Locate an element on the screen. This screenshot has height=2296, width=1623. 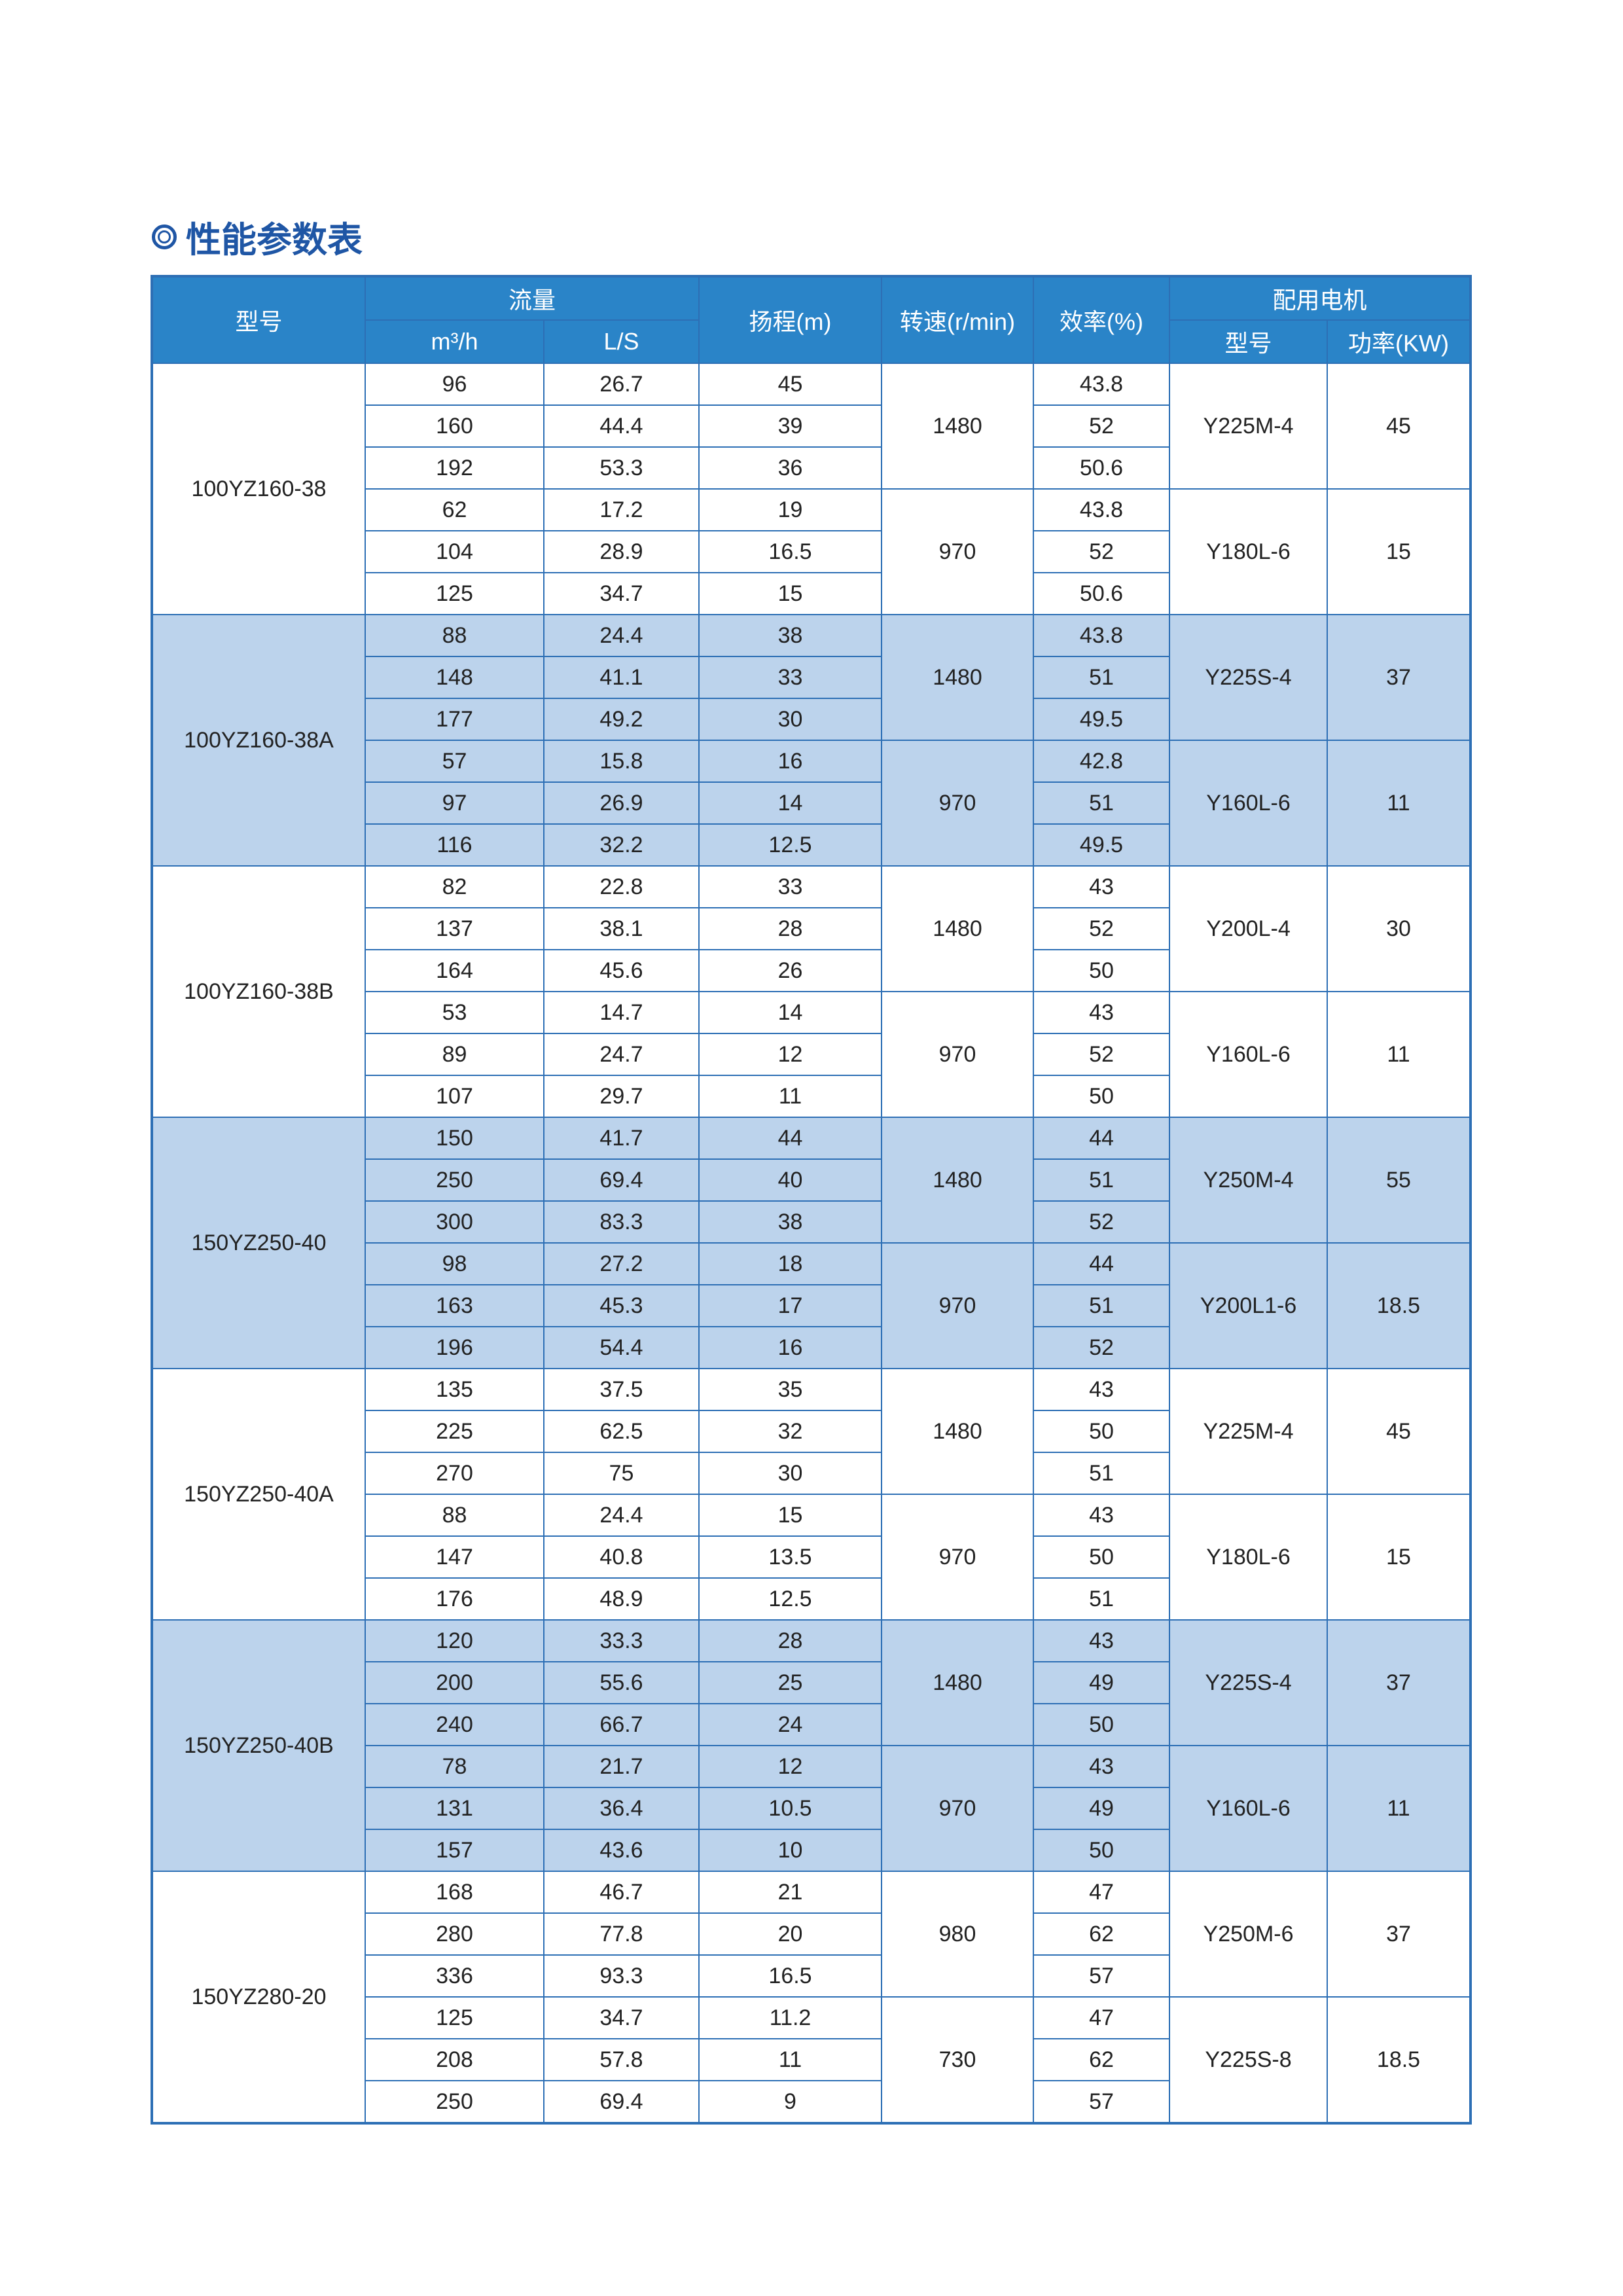
flow-ls-cell: 24.4 is located at coordinates (621, 635).